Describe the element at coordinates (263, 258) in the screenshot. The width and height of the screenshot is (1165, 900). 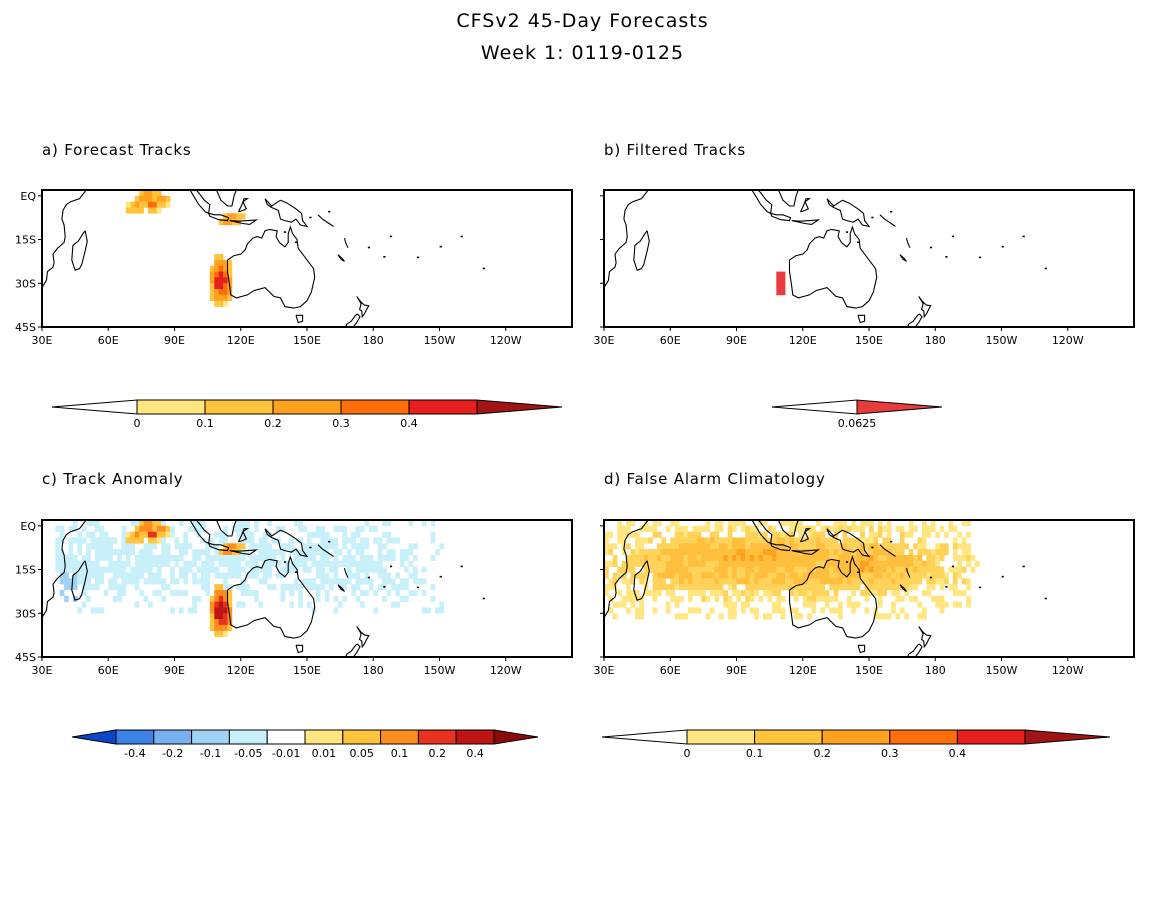
I see `coastlines-a` at that location.